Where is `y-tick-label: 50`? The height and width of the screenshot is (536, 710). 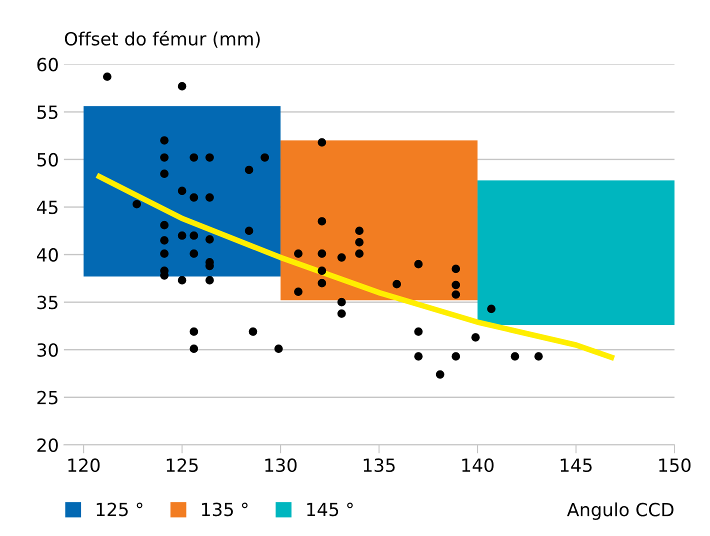 y-tick-label: 50 is located at coordinates (47, 159).